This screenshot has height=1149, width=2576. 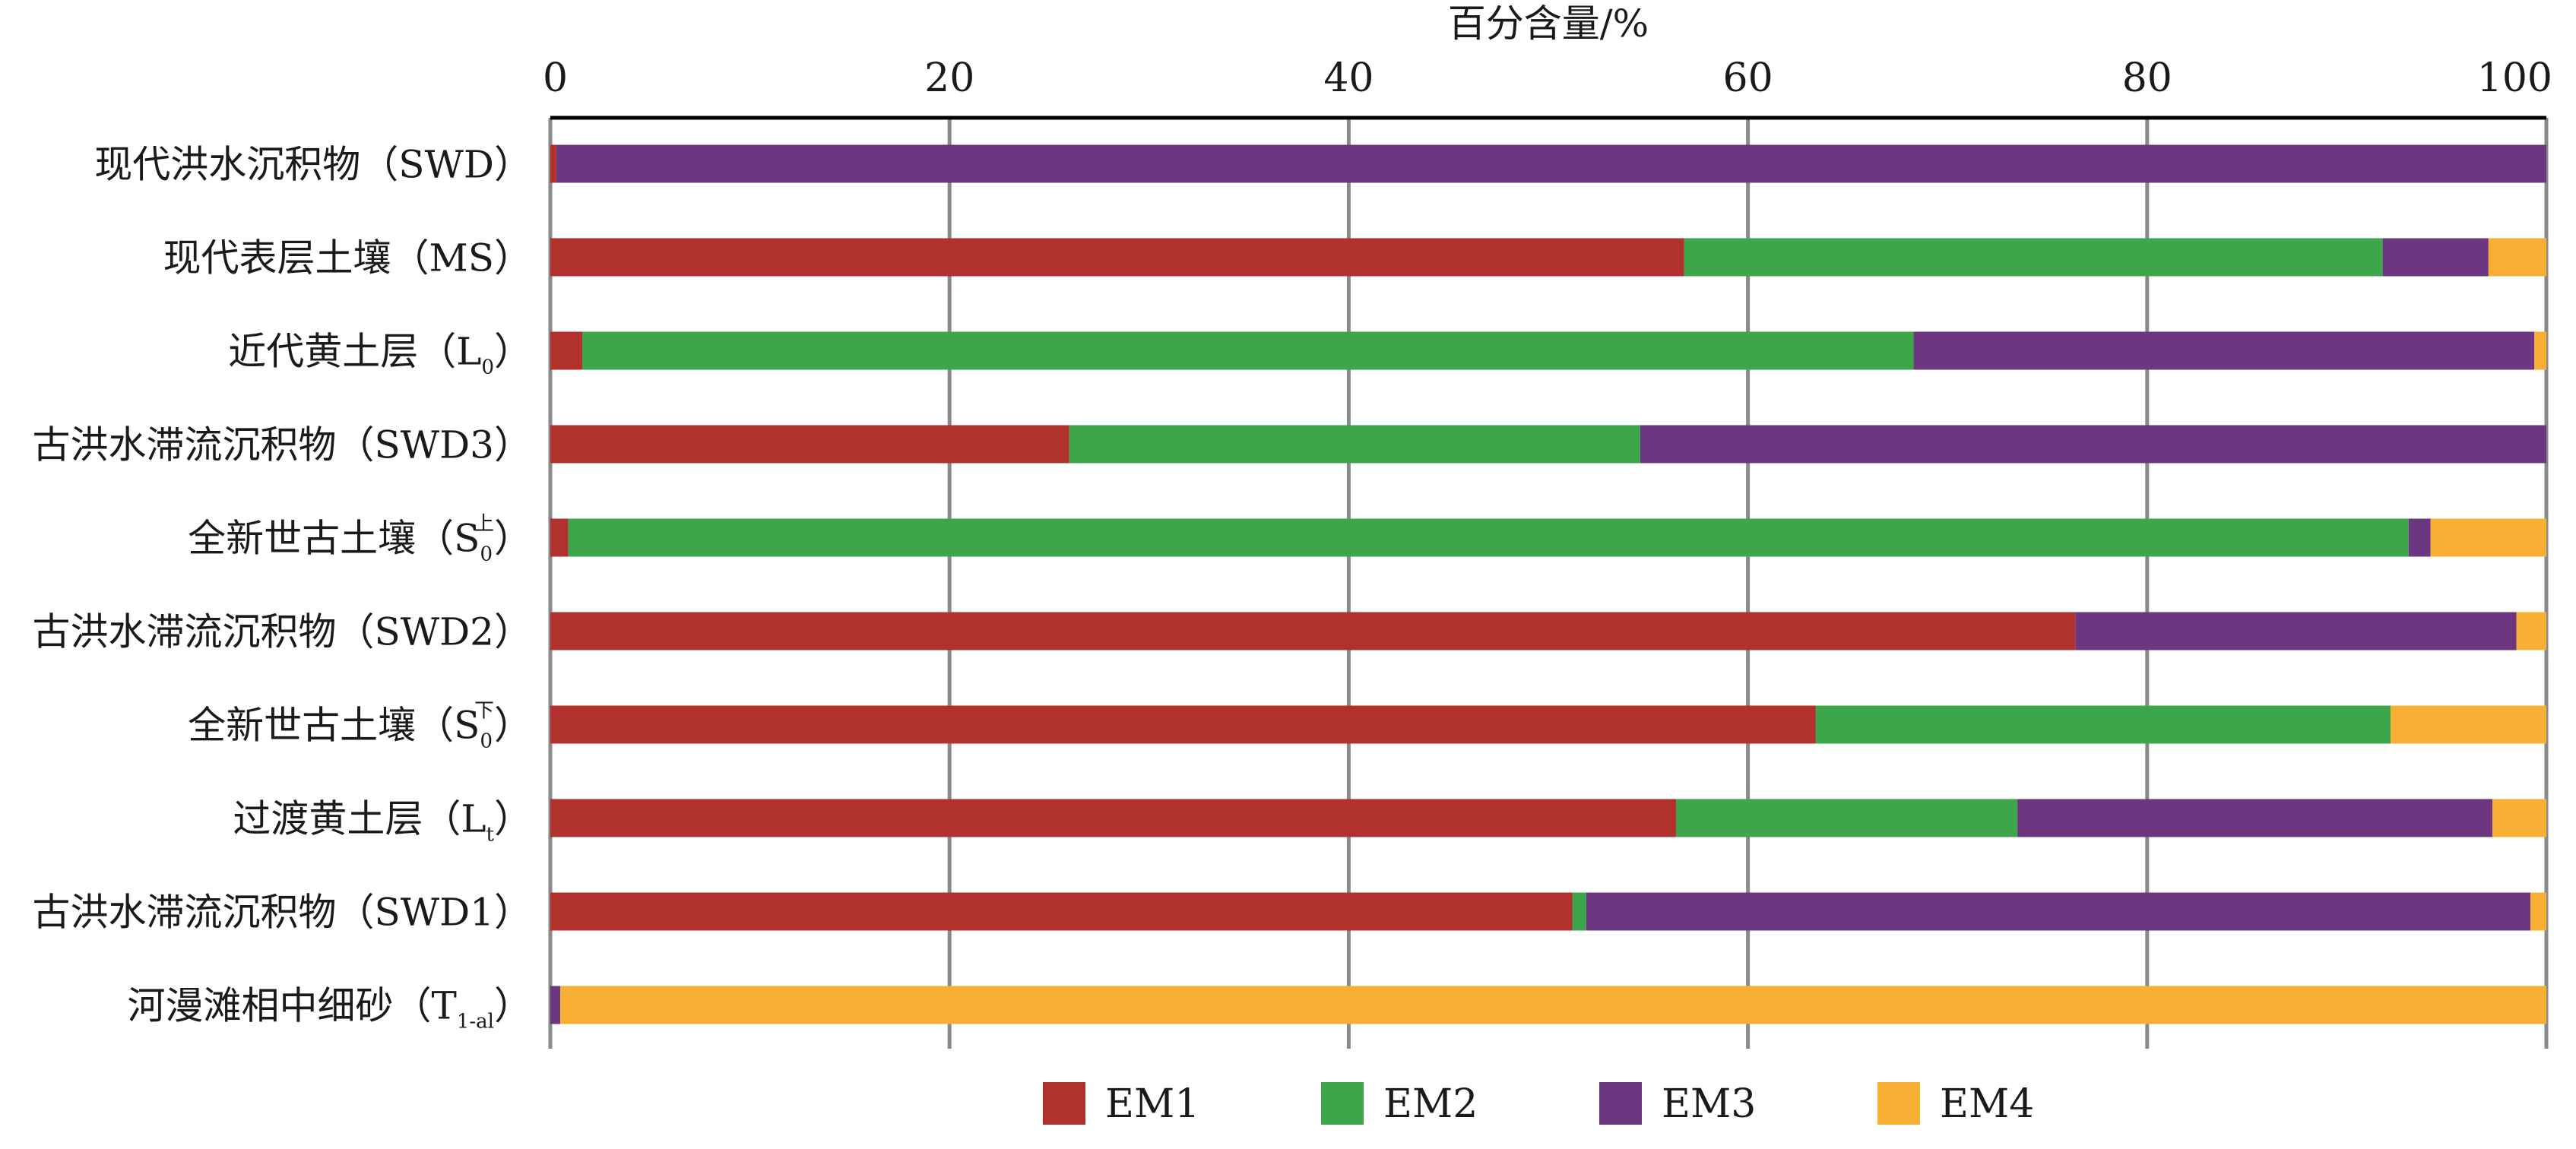 What do you see at coordinates (360, 726) in the screenshot?
I see `category-label: 全新世古土壤（S0下）` at bounding box center [360, 726].